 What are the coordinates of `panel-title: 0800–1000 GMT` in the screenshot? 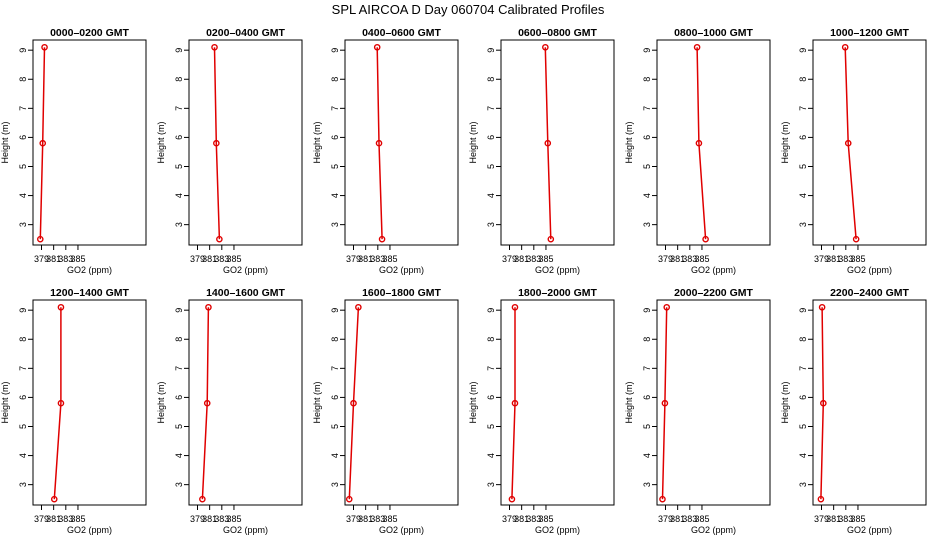 It's located at (713, 33).